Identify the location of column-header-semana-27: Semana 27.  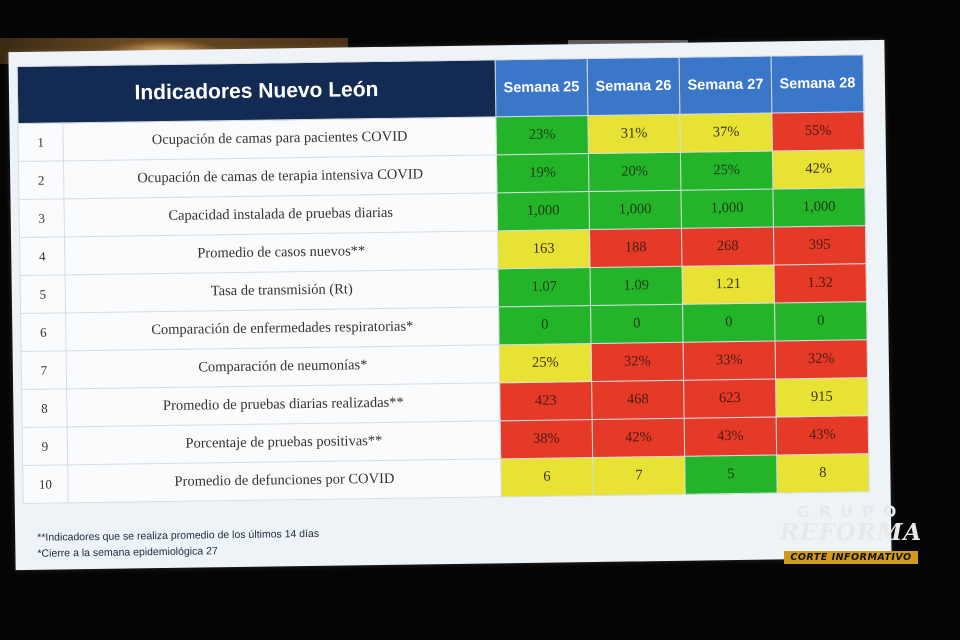
(725, 85).